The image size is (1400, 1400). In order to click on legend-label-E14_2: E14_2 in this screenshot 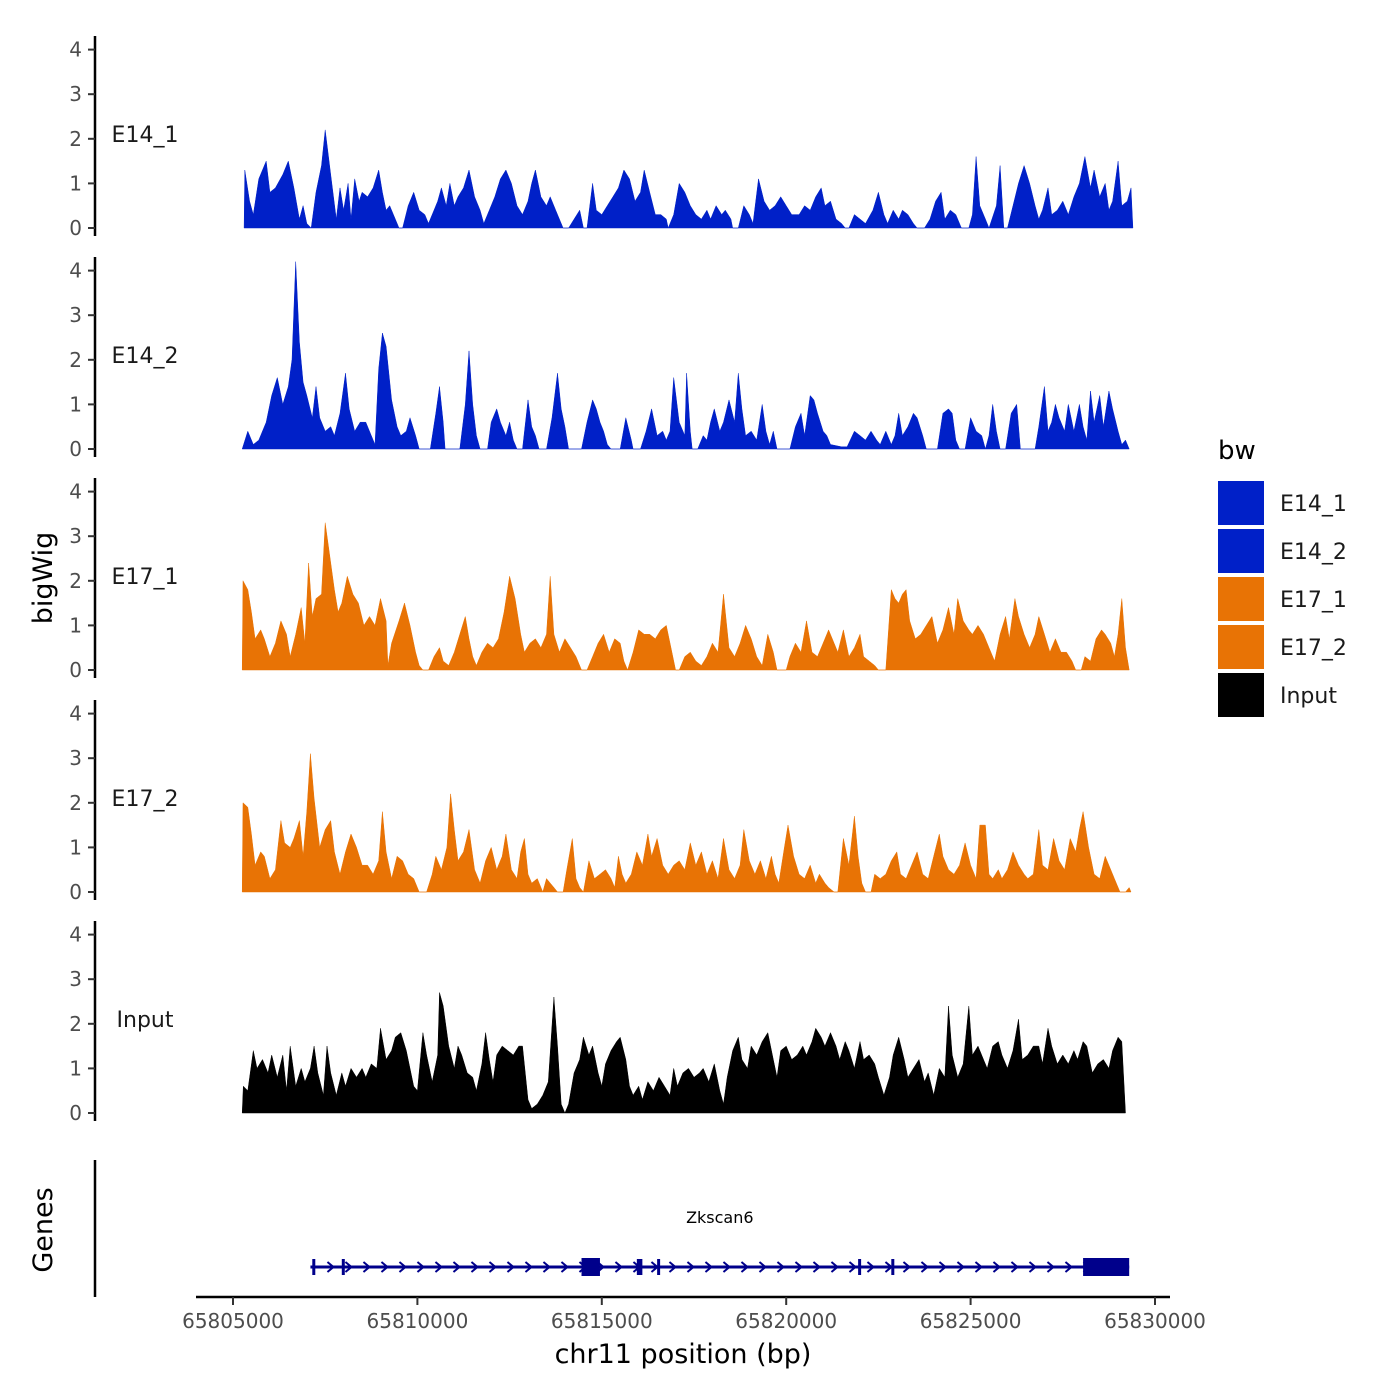, I will do `click(1313, 552)`.